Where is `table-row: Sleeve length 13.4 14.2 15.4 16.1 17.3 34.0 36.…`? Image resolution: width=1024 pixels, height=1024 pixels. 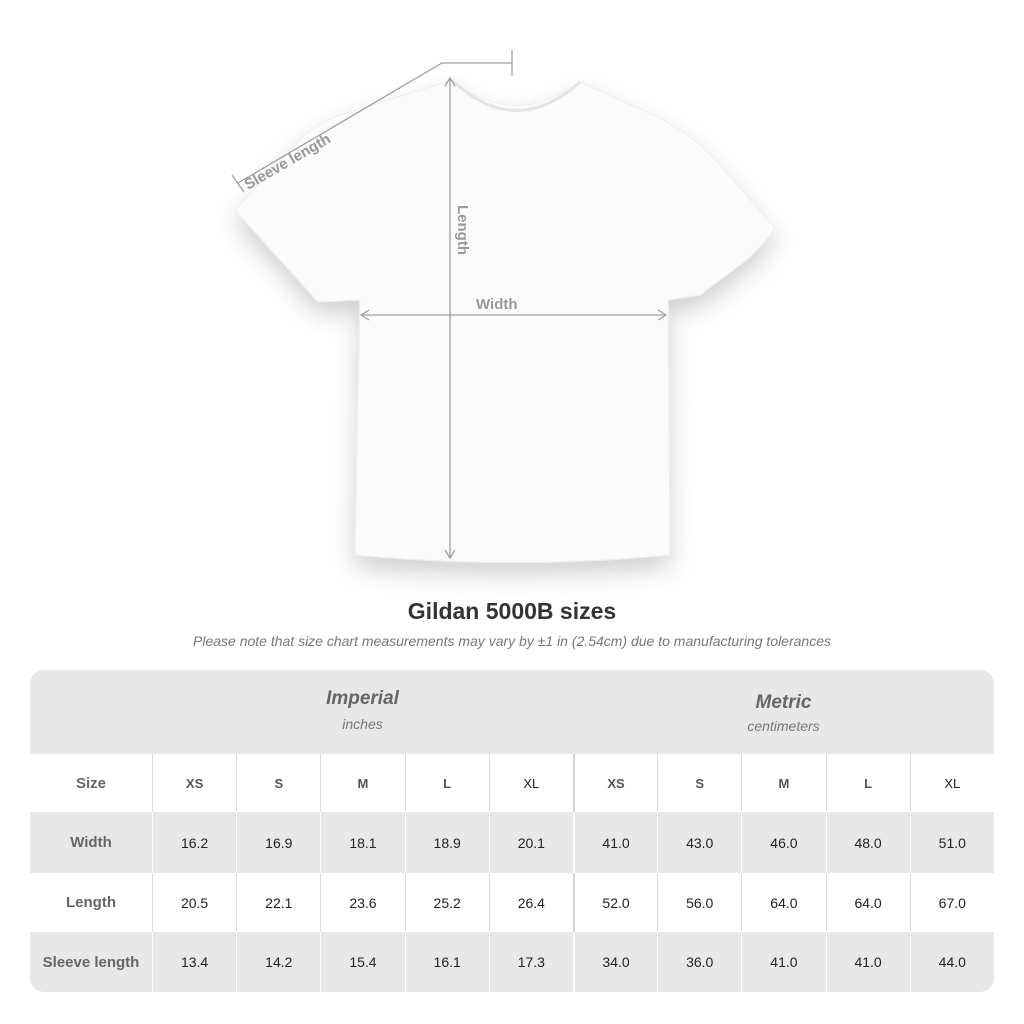
table-row: Sleeve length 13.4 14.2 15.4 16.1 17.3 34.0 36.… is located at coordinates (512, 962).